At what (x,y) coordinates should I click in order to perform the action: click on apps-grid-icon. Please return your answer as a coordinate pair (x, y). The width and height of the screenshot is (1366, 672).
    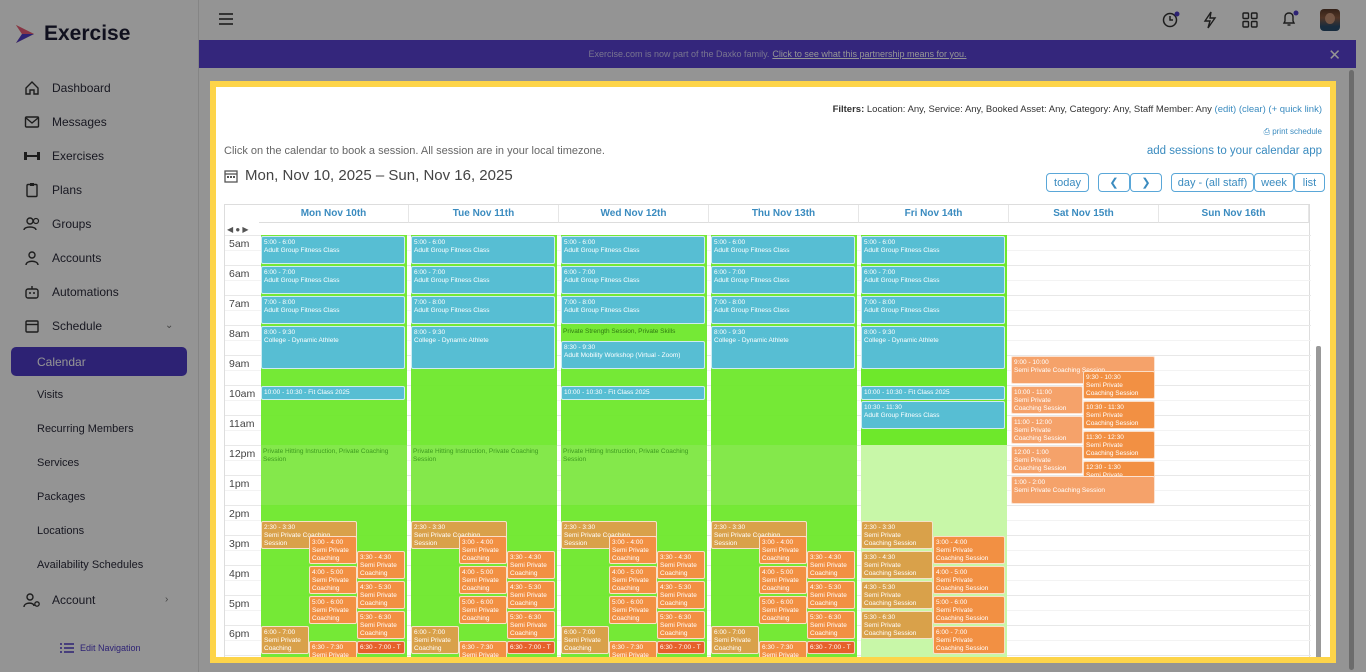
    Looking at the image, I should click on (1250, 20).